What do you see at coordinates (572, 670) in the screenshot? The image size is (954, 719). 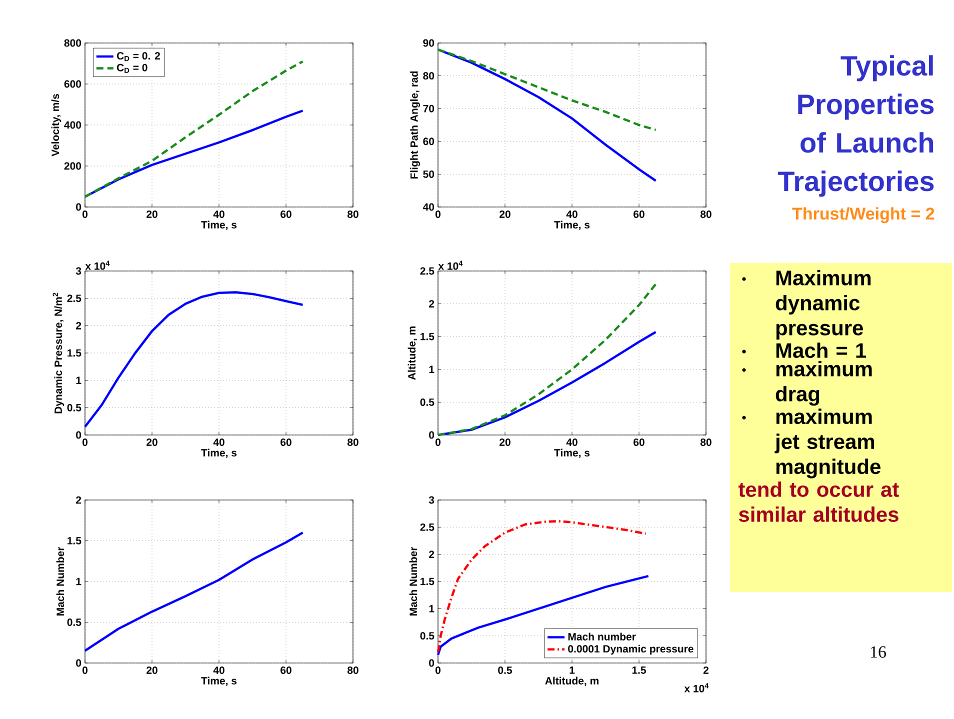 I see `x-tick-label: 1` at bounding box center [572, 670].